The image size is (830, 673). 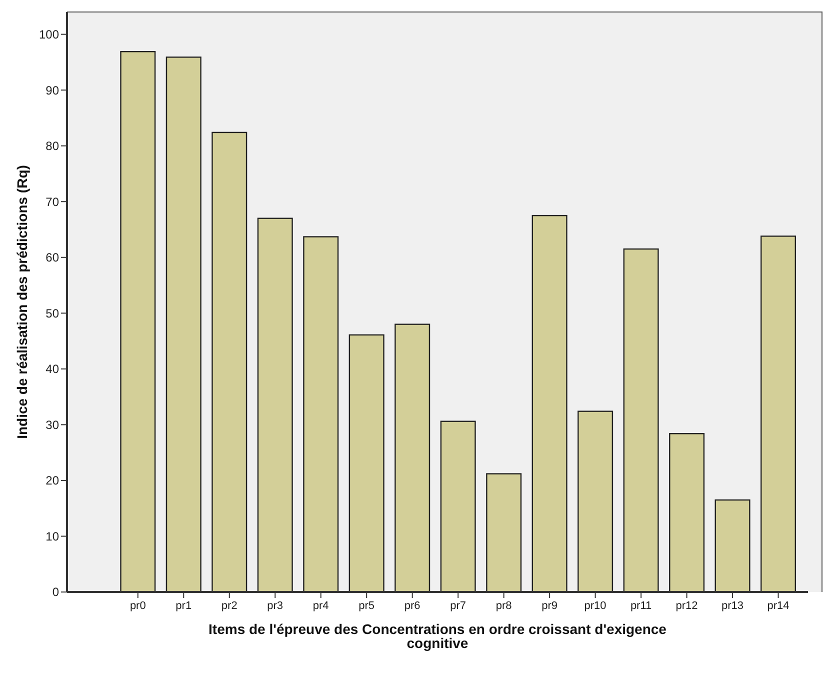 I want to click on x-tick-label: pr7, so click(x=458, y=606).